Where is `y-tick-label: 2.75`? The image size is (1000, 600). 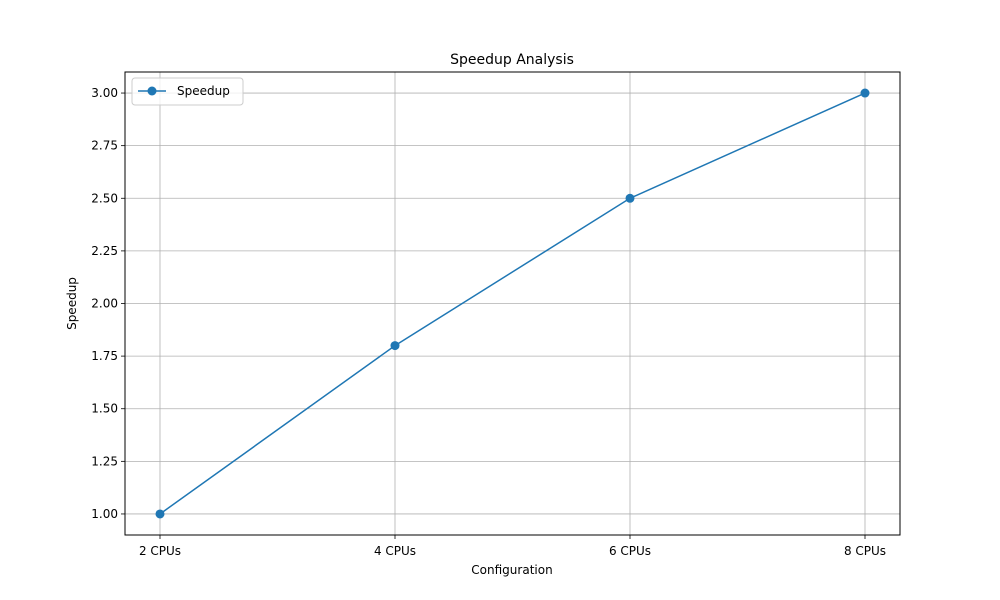
y-tick-label: 2.75 is located at coordinates (104, 146).